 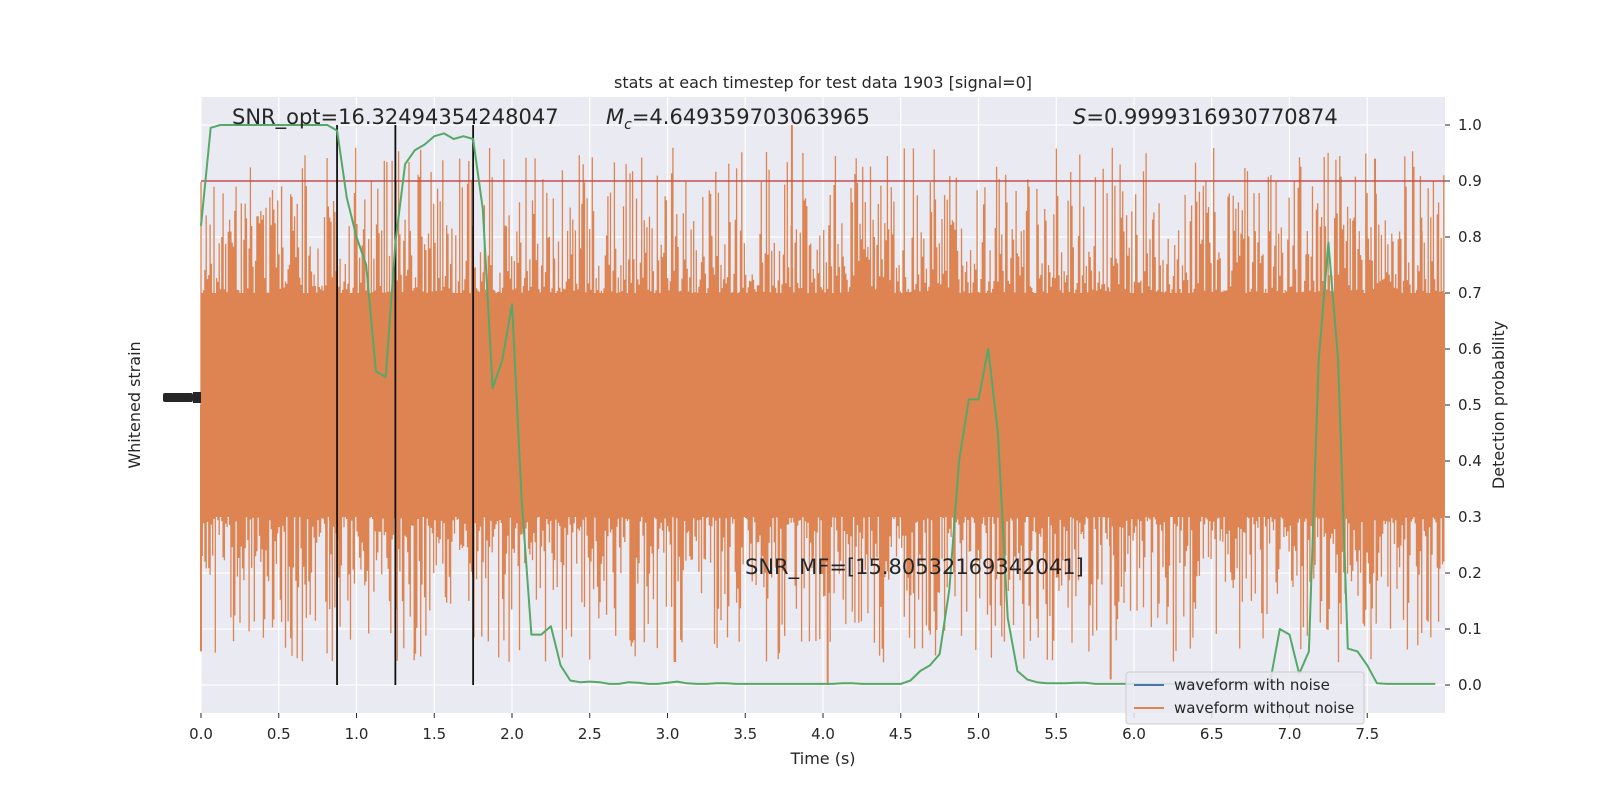 What do you see at coordinates (1470, 685) in the screenshot?
I see `y-tick-label: 0.0` at bounding box center [1470, 685].